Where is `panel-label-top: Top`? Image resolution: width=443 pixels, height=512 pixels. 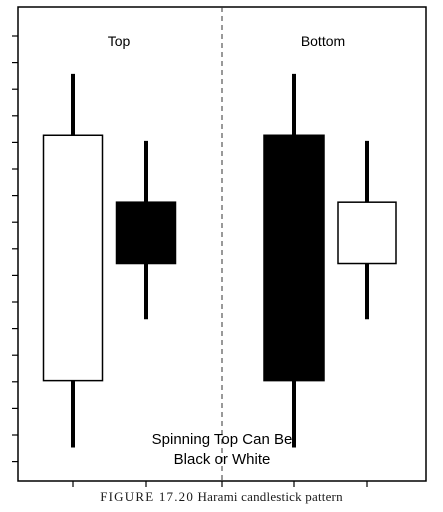
panel-label-top: Top is located at coordinates (119, 41).